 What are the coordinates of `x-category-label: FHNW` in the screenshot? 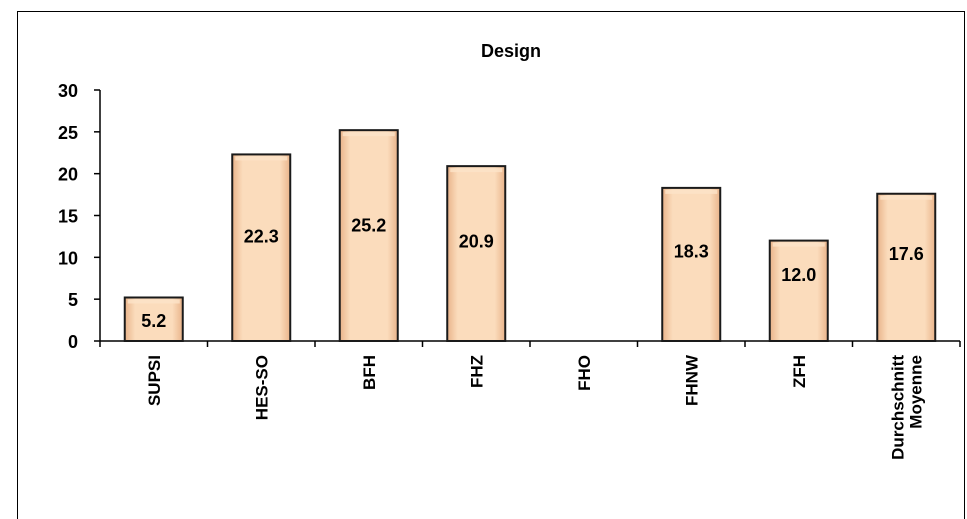 It's located at (691, 380).